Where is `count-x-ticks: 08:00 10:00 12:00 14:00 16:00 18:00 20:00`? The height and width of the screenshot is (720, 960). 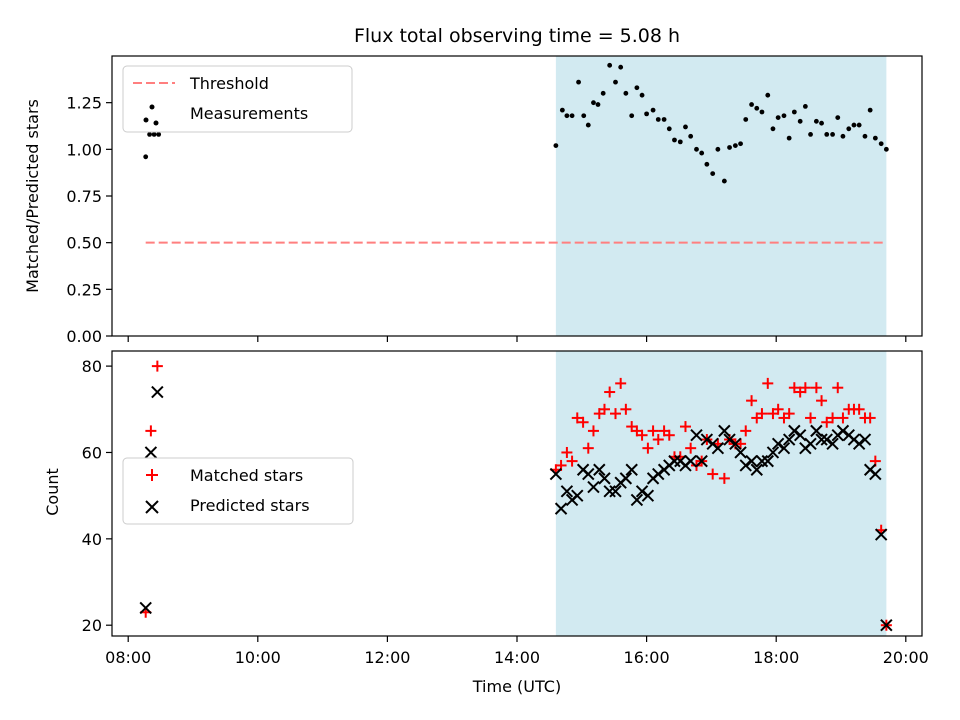 count-x-ticks: 08:00 10:00 12:00 14:00 16:00 18:00 20:00 is located at coordinates (517, 651).